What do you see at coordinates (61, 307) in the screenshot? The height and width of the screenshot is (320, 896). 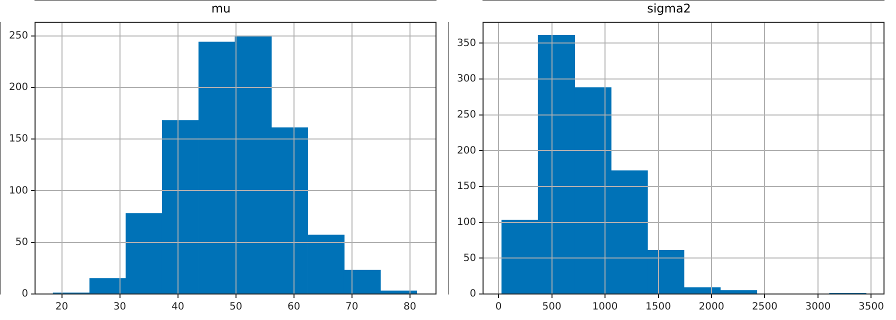 I see `x-tick-label: 20` at bounding box center [61, 307].